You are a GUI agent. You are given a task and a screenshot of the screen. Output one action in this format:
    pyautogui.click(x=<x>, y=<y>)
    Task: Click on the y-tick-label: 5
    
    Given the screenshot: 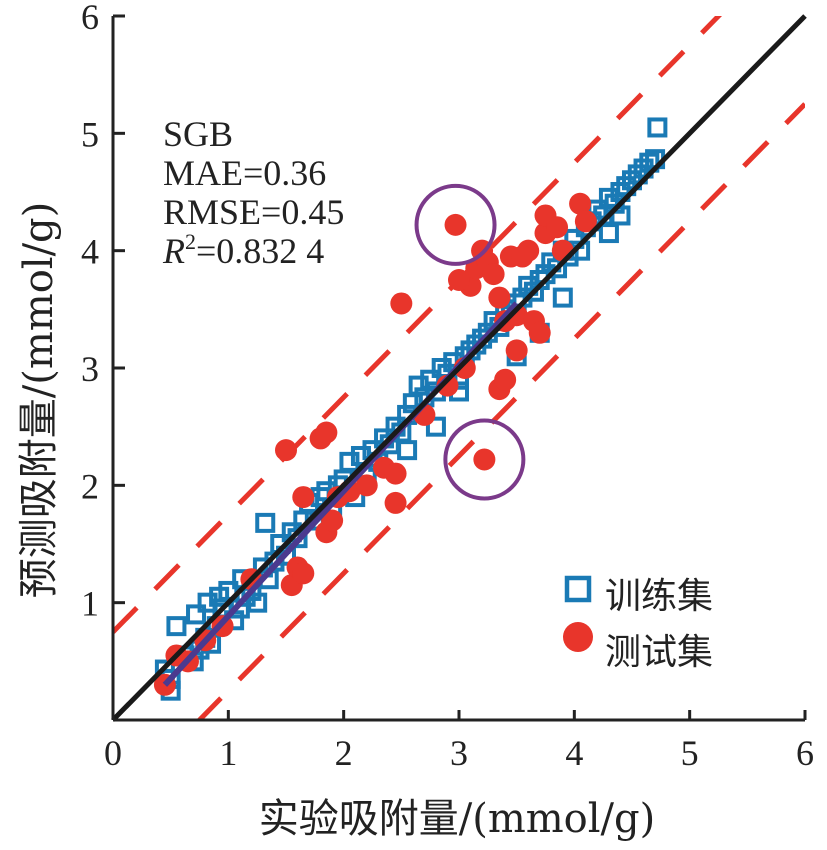 What is the action you would take?
    pyautogui.click(x=90, y=134)
    